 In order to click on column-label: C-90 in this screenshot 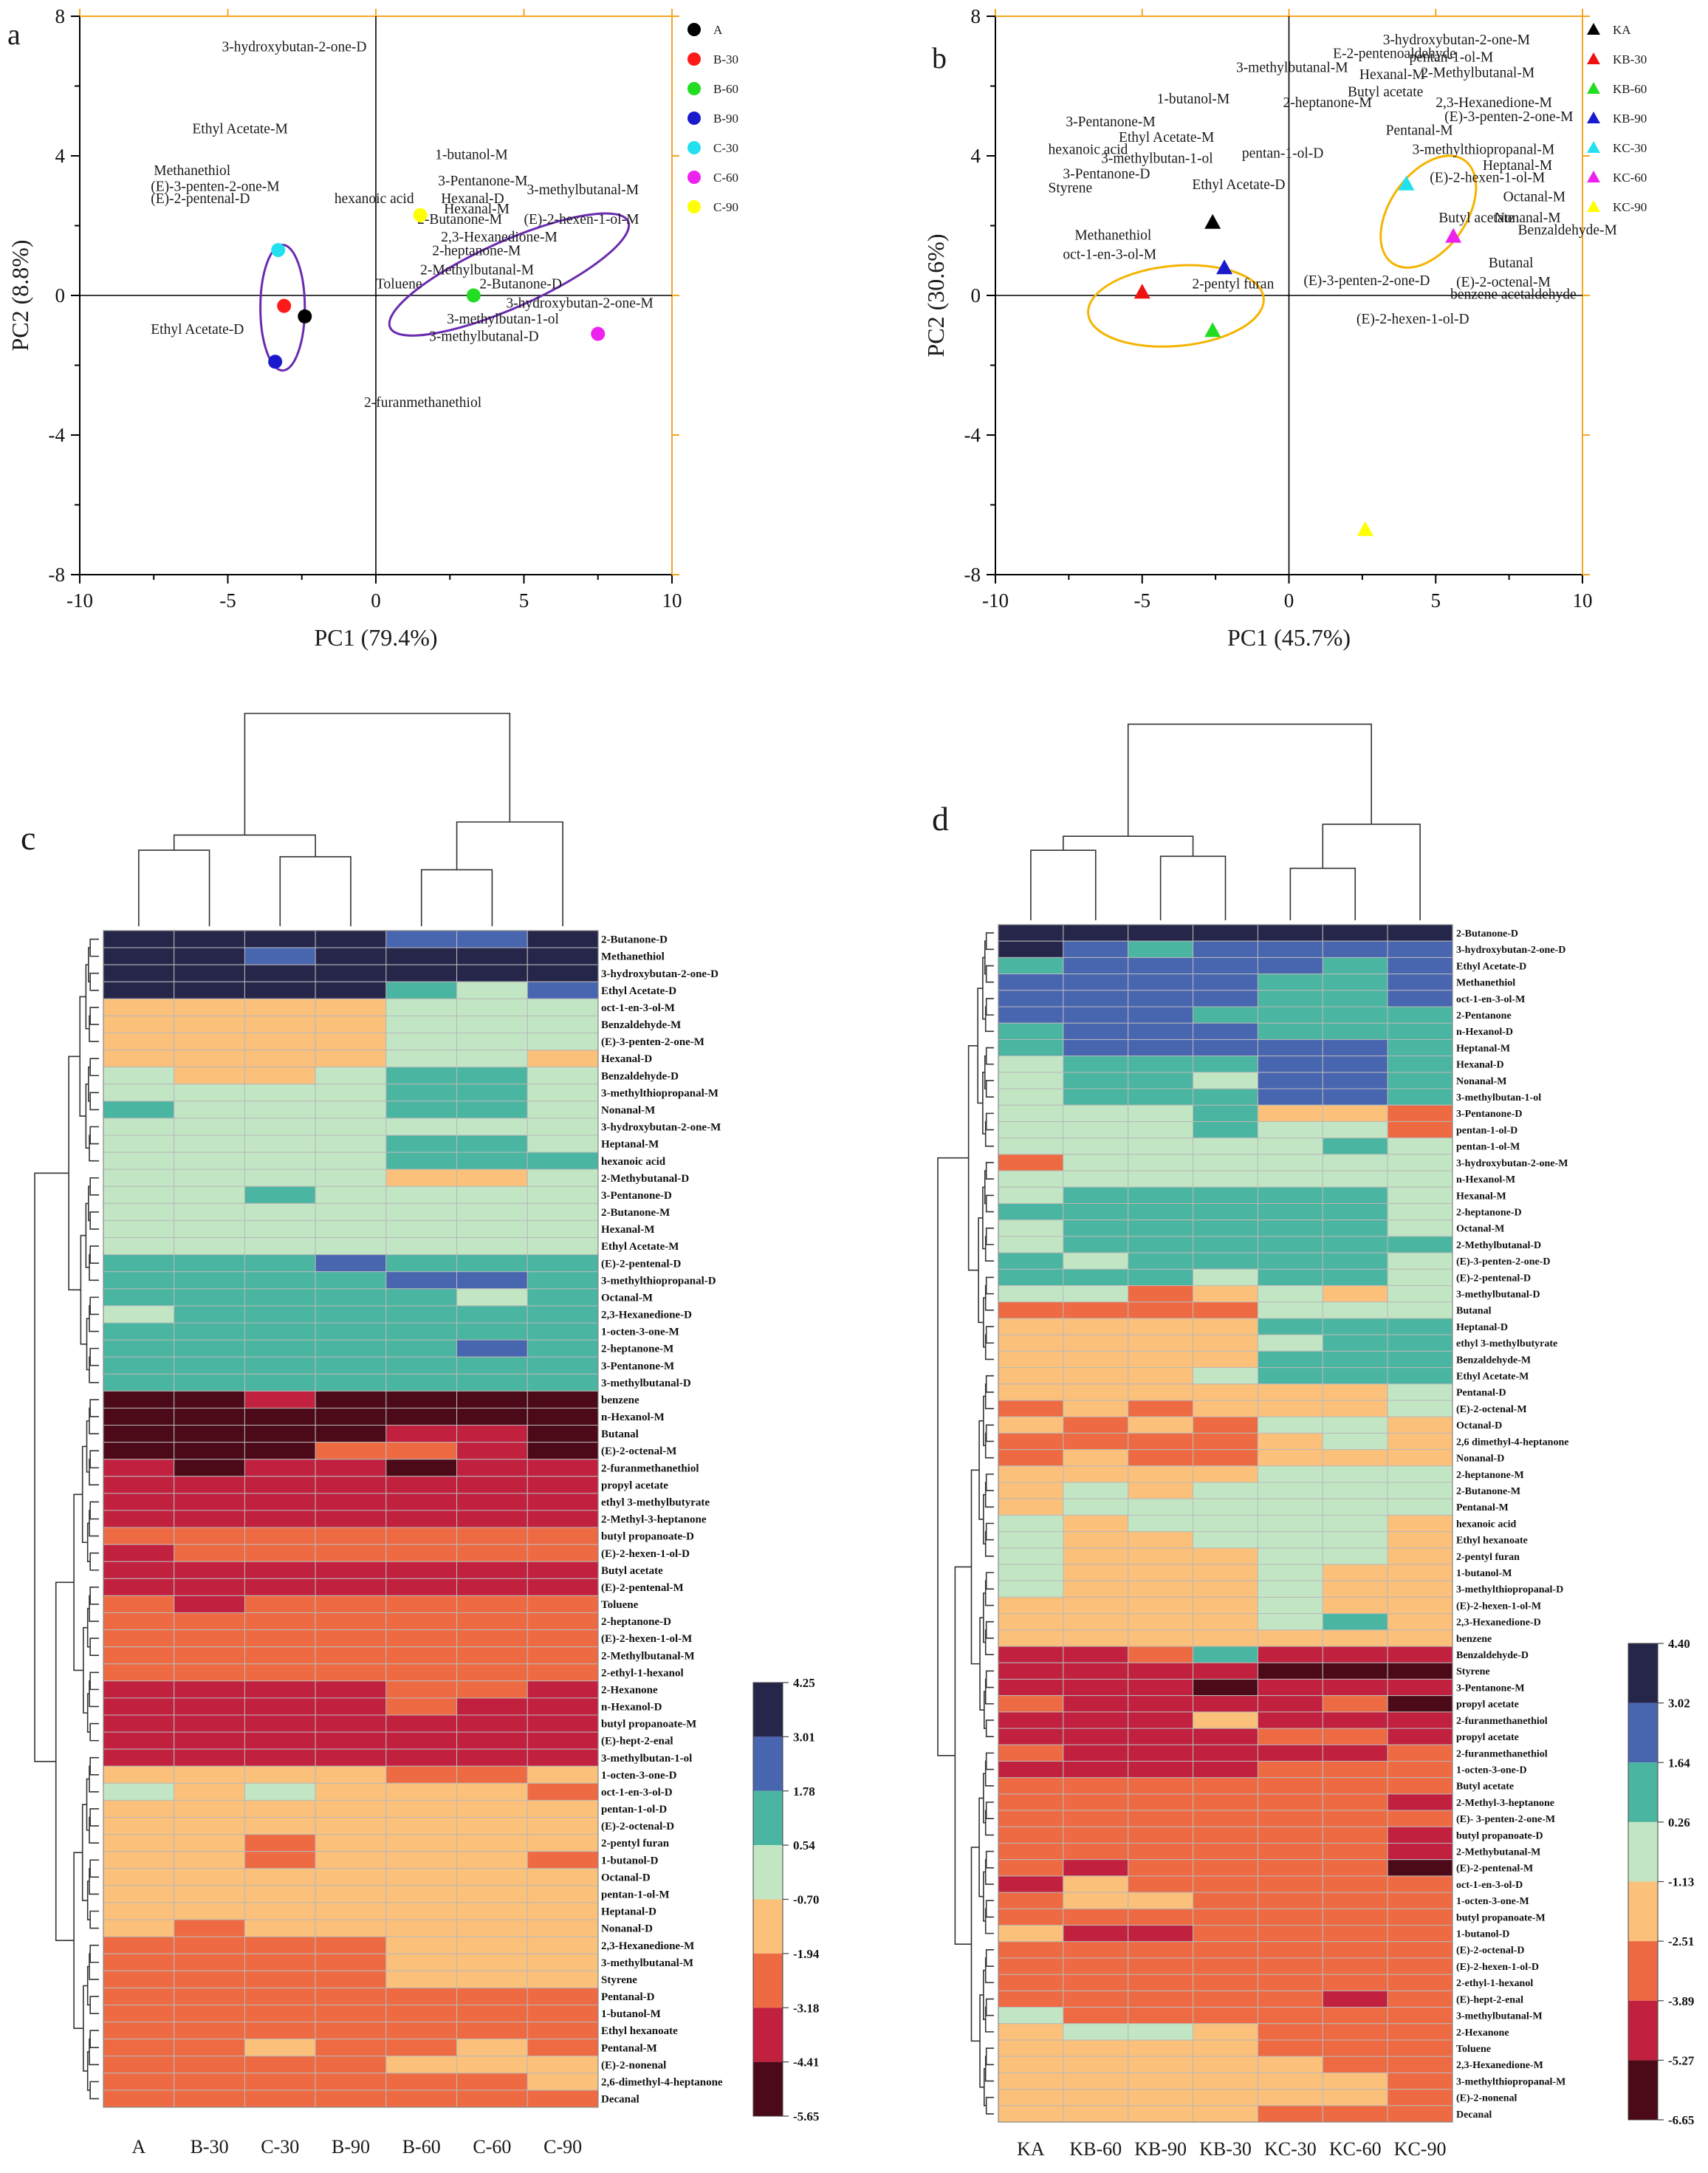, I will do `click(562, 2147)`.